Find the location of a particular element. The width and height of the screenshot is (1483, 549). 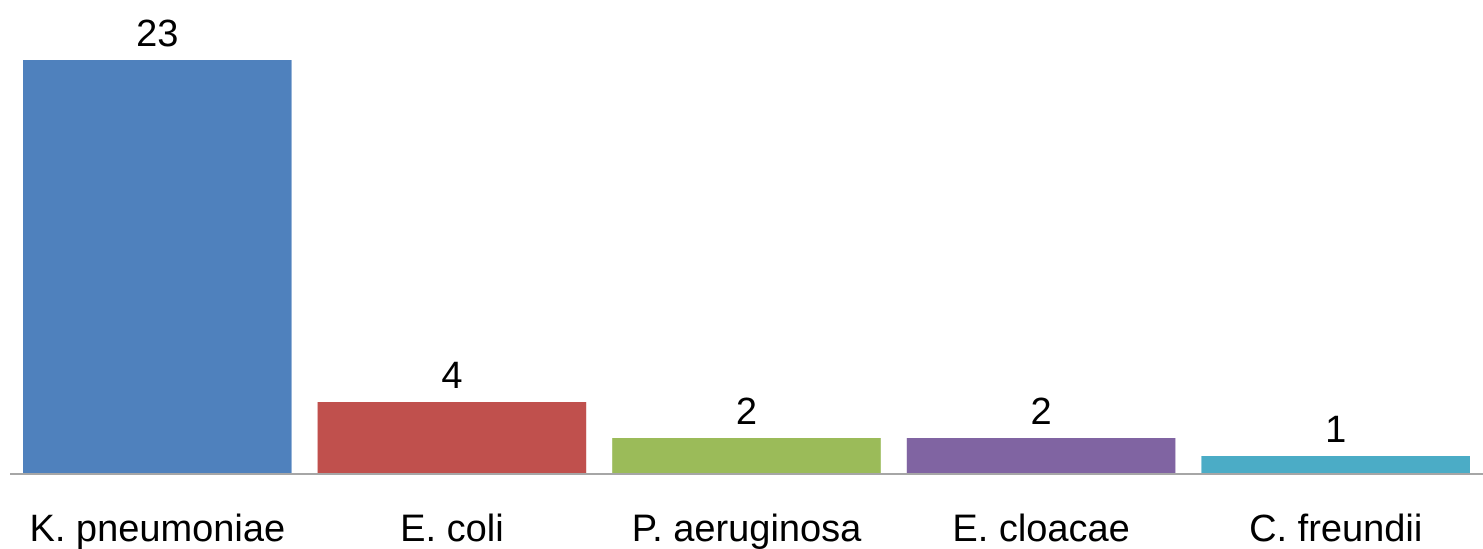

category-label-0: K. pneumoniae is located at coordinates (157, 528).